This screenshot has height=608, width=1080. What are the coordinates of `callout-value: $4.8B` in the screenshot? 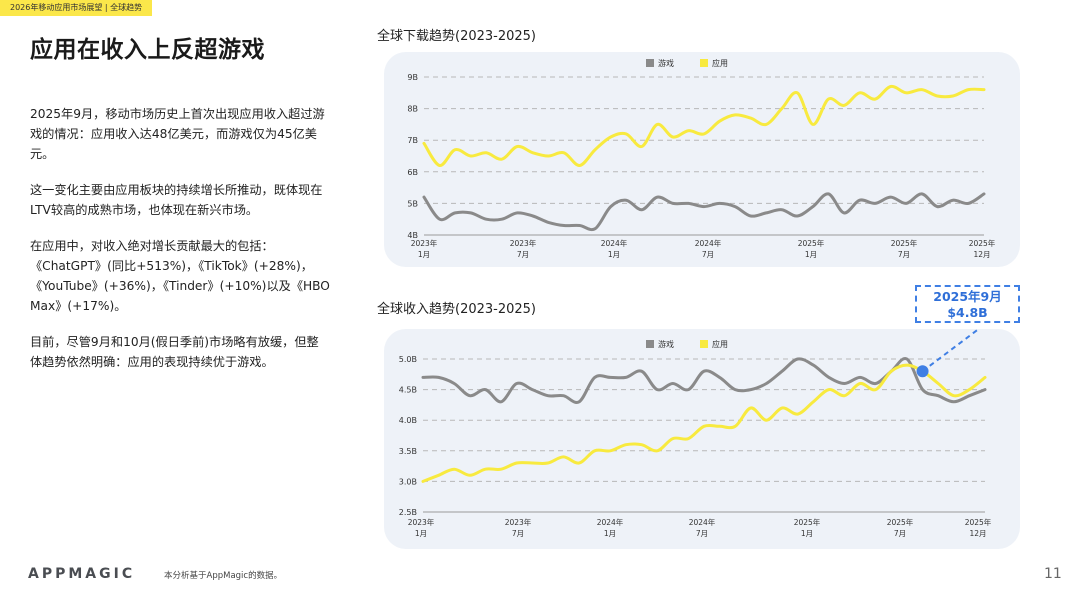 It's located at (967, 312).